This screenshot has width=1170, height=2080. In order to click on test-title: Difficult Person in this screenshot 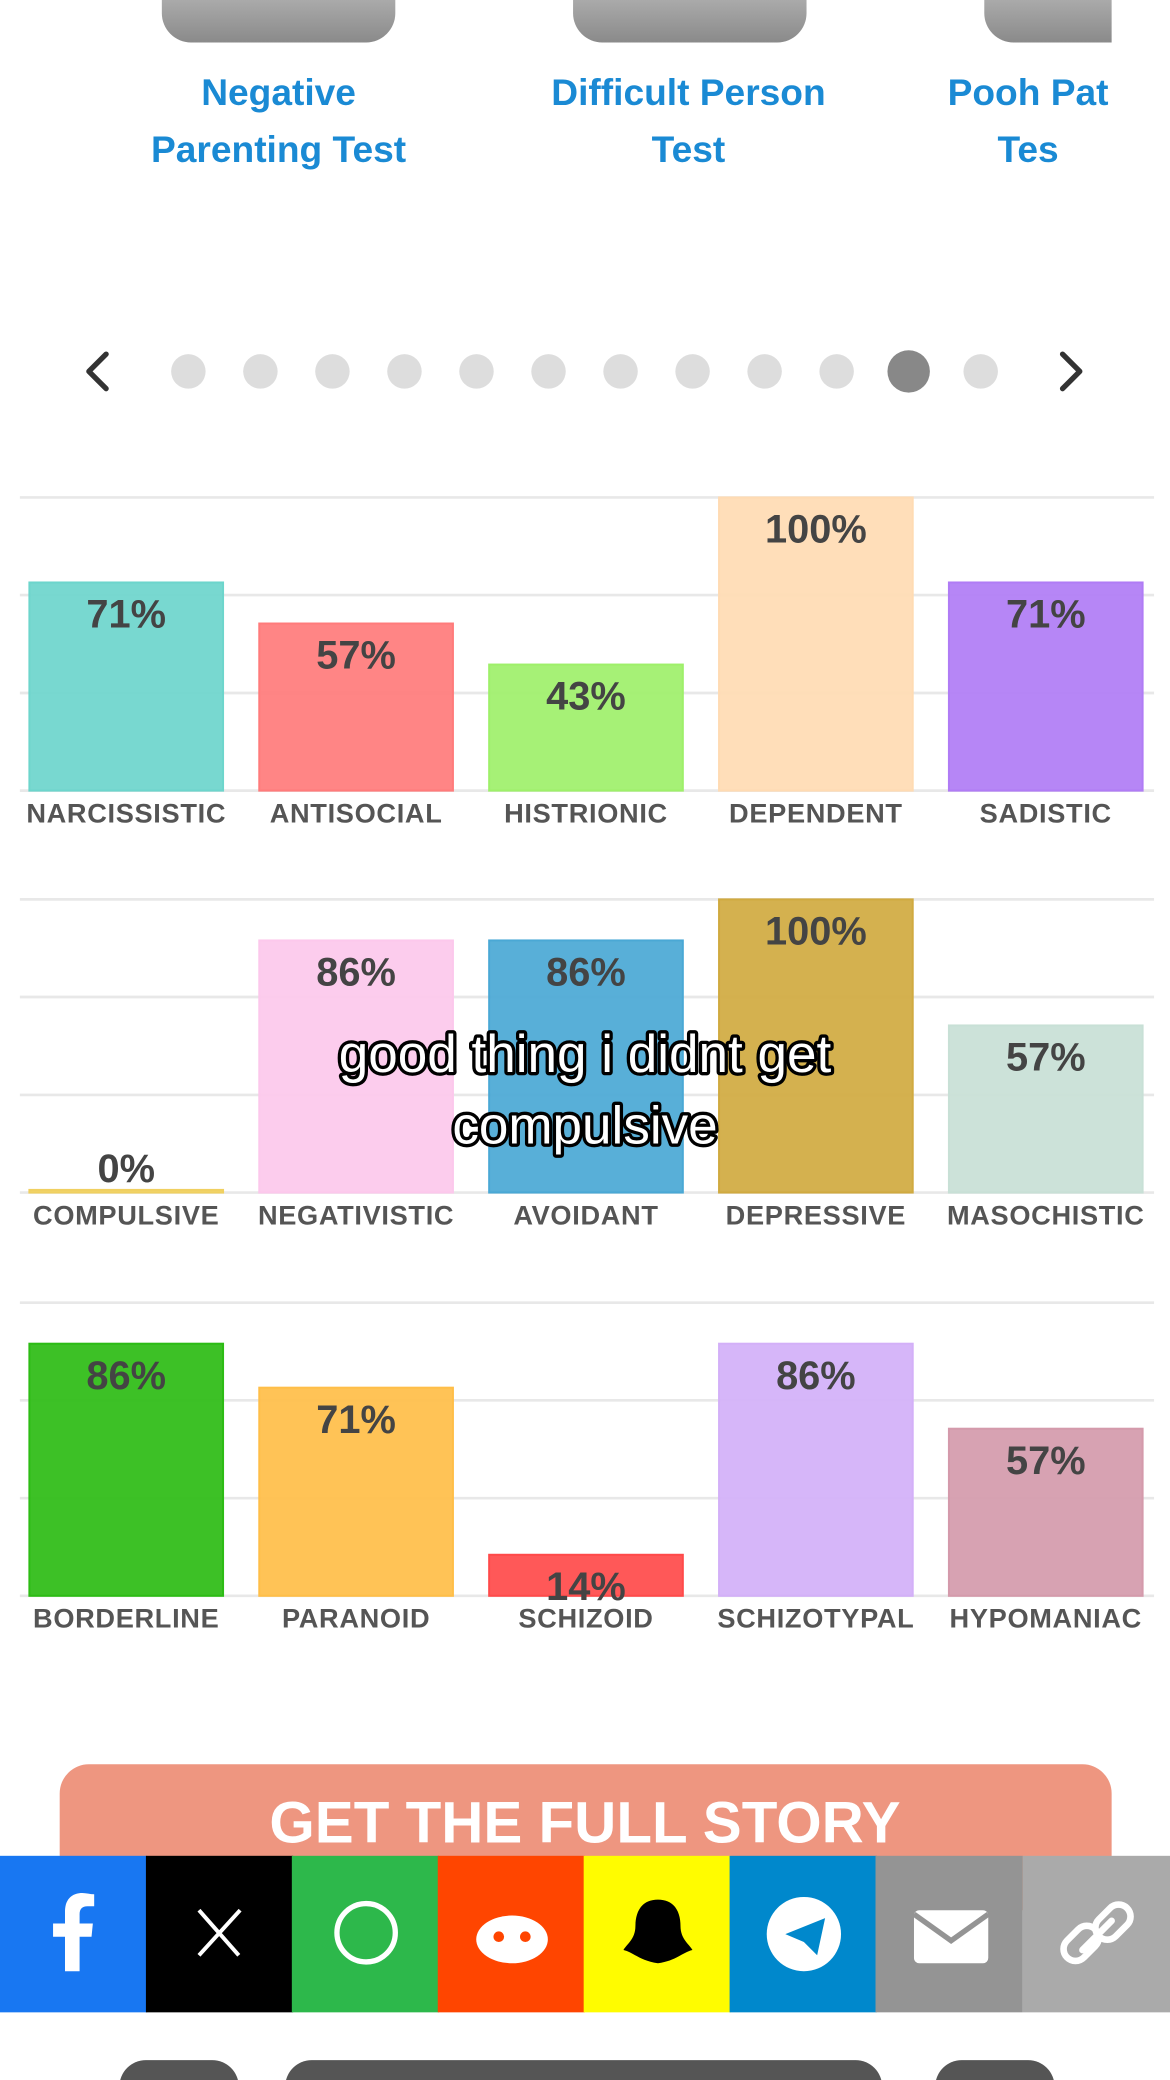, I will do `click(688, 92)`.